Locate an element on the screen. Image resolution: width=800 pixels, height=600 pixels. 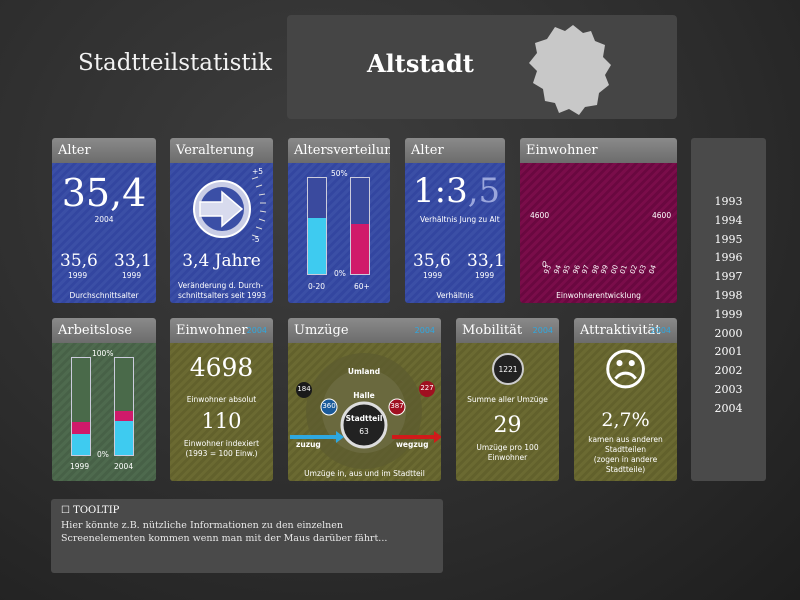
age-bar-old is located at coordinates (360, 226).